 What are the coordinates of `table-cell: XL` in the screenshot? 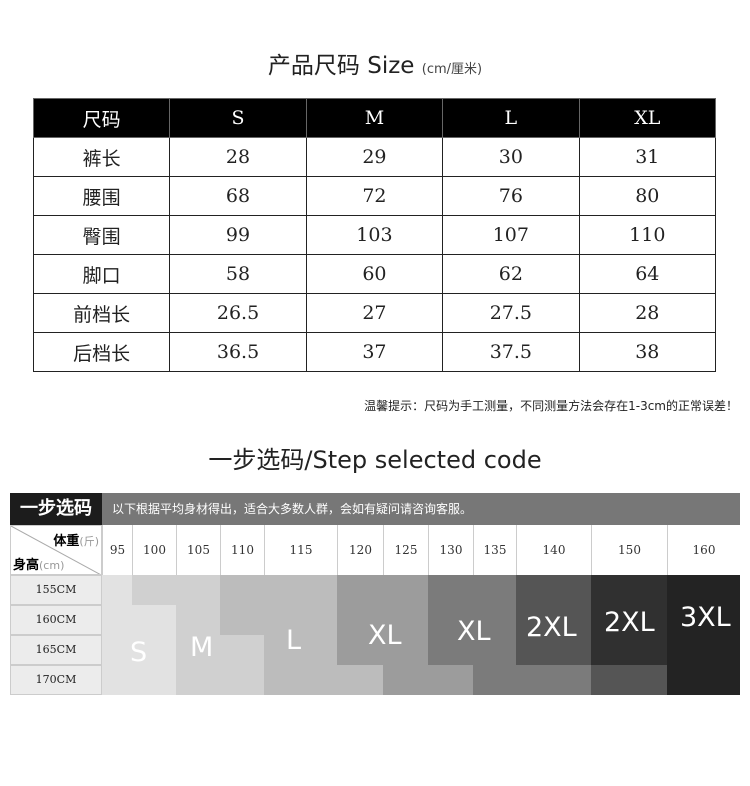 It's located at (647, 118).